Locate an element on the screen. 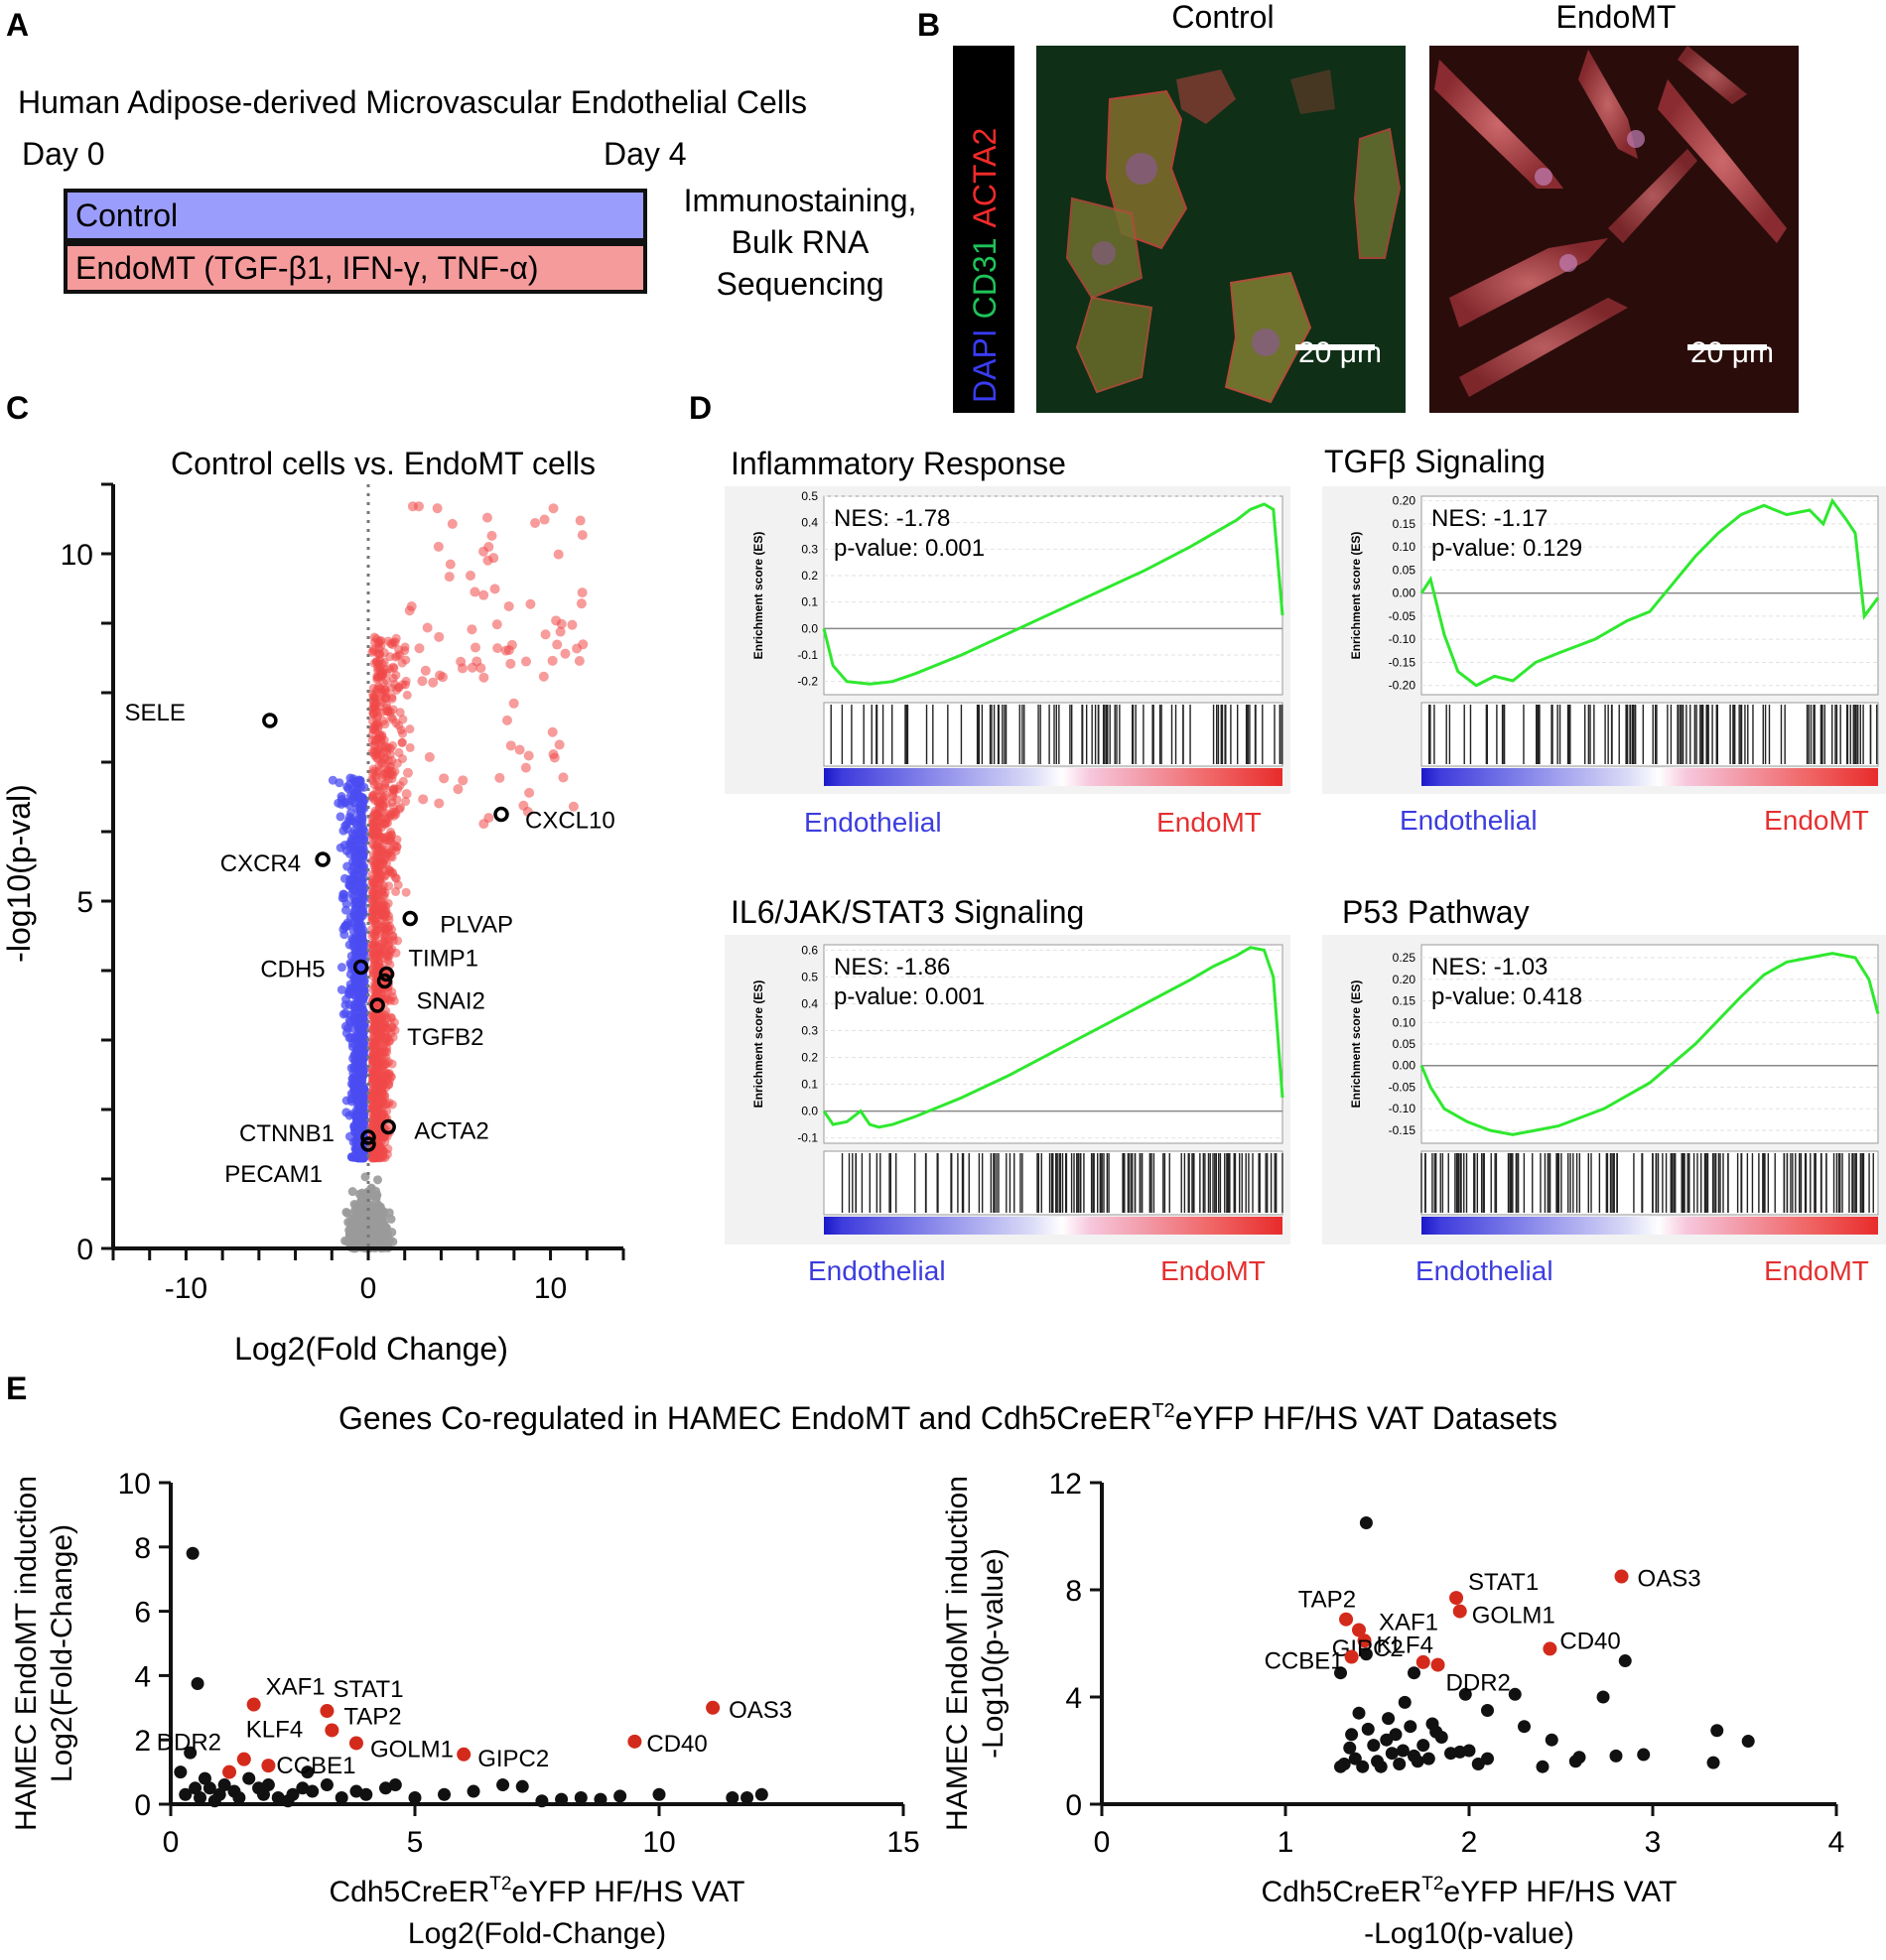  volcano-gene-label-tgfb2: TGFB2 is located at coordinates (445, 1037).